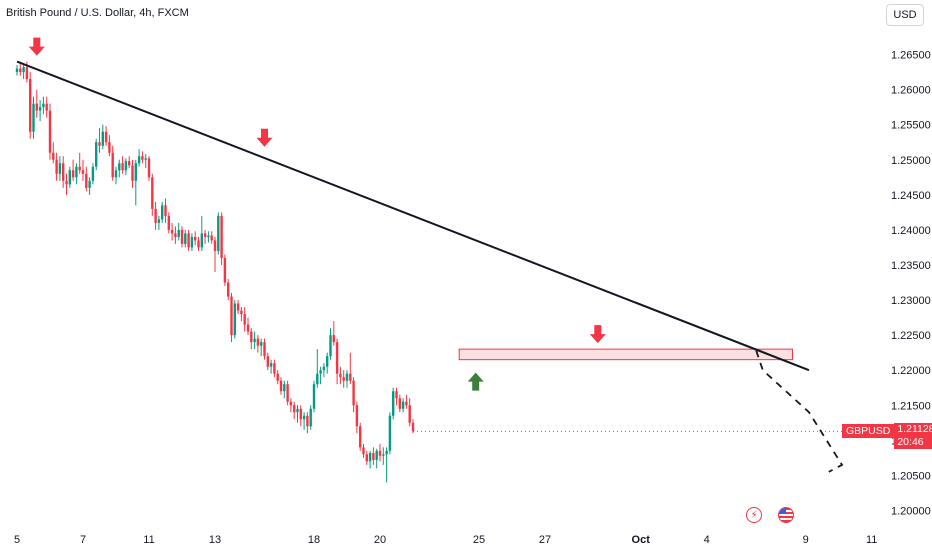  Describe the element at coordinates (380, 540) in the screenshot. I see `x-tick-label: 20` at that location.